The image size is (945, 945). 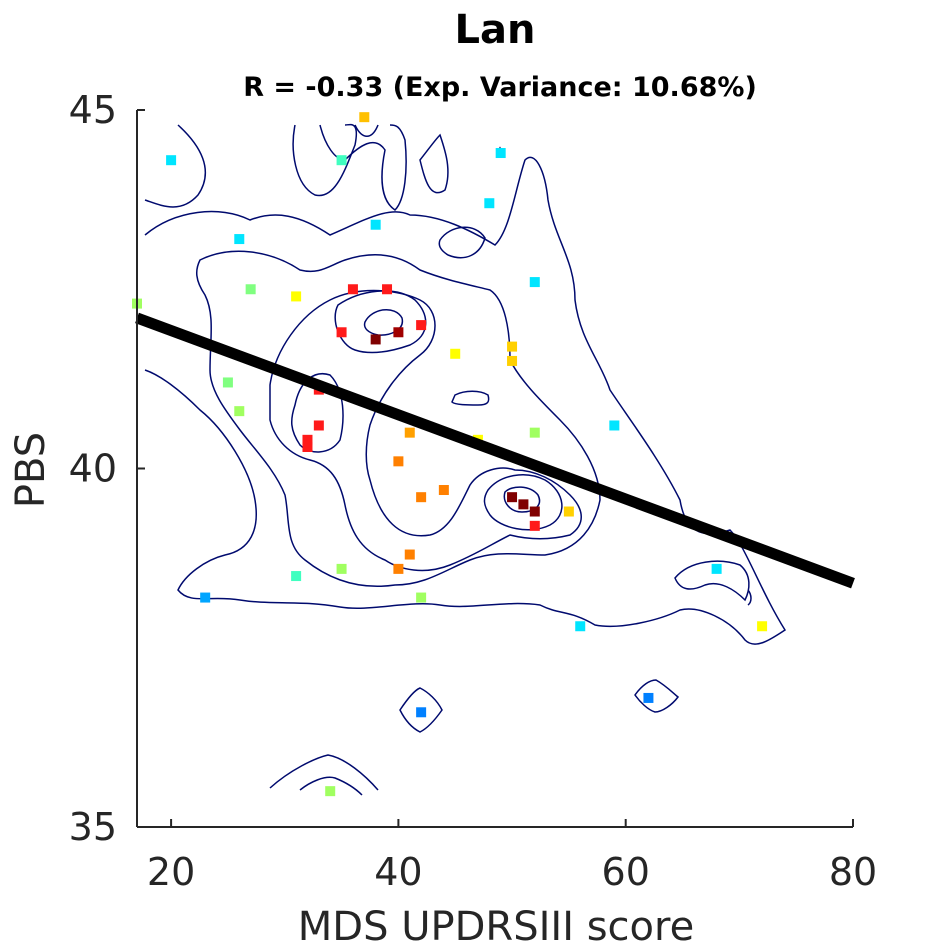 I want to click on y-axis-label: PBS, so click(x=31, y=470).